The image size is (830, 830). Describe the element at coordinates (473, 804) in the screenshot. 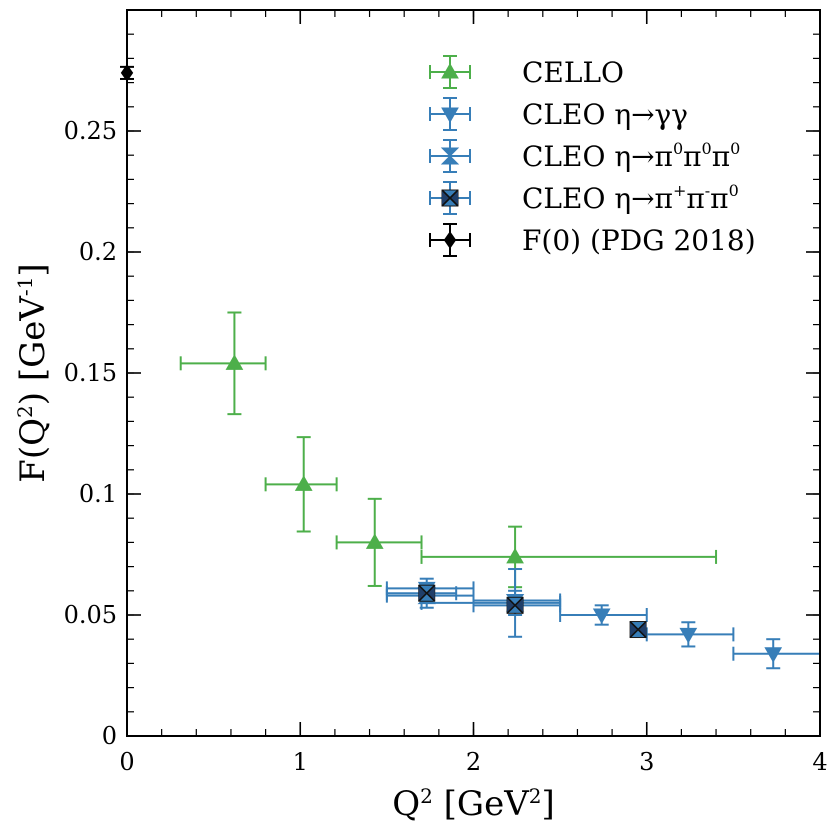

I see `x-axis-label: Q2 [GeV2]` at that location.